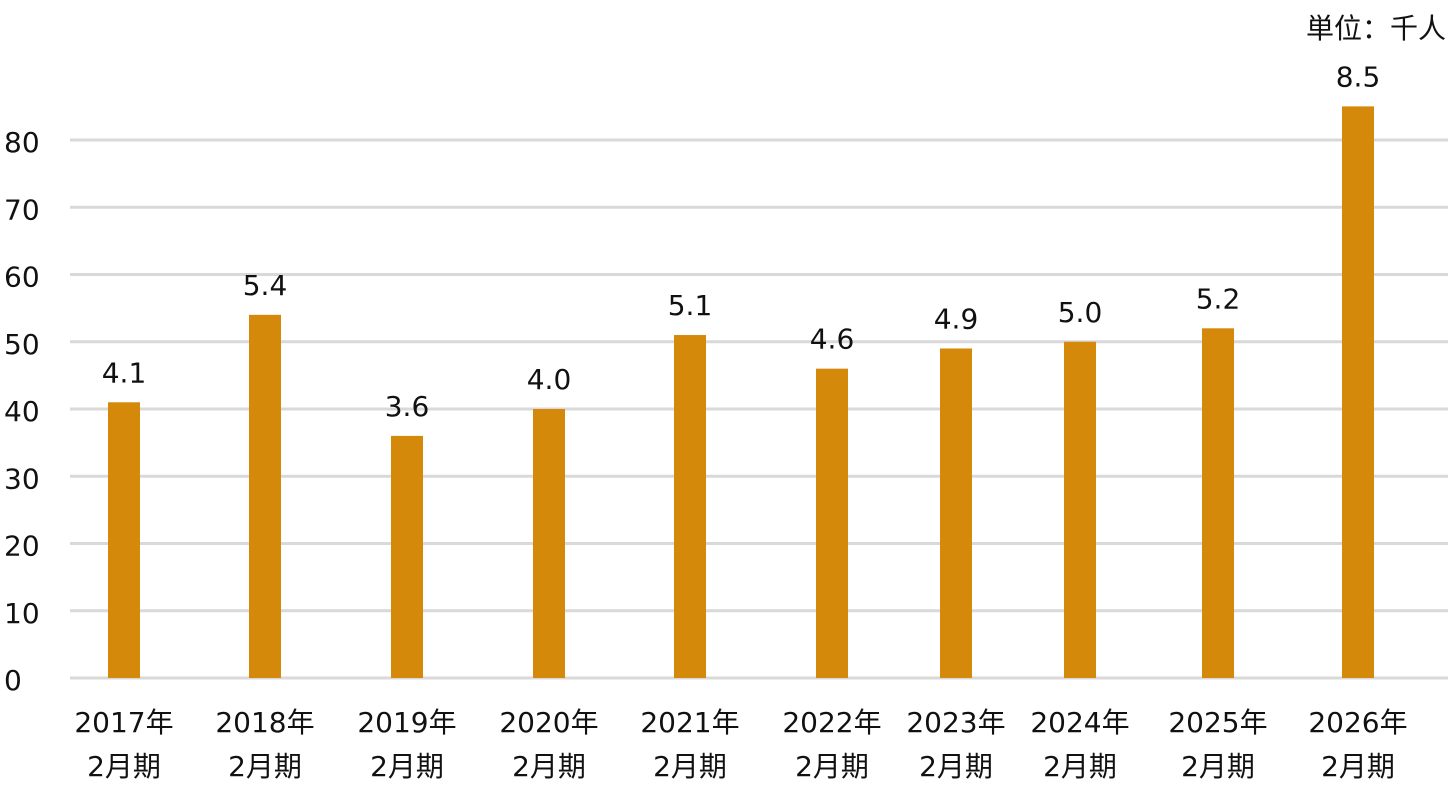 The width and height of the screenshot is (1448, 786). Describe the element at coordinates (832, 339) in the screenshot. I see `data-label: 4.6` at that location.